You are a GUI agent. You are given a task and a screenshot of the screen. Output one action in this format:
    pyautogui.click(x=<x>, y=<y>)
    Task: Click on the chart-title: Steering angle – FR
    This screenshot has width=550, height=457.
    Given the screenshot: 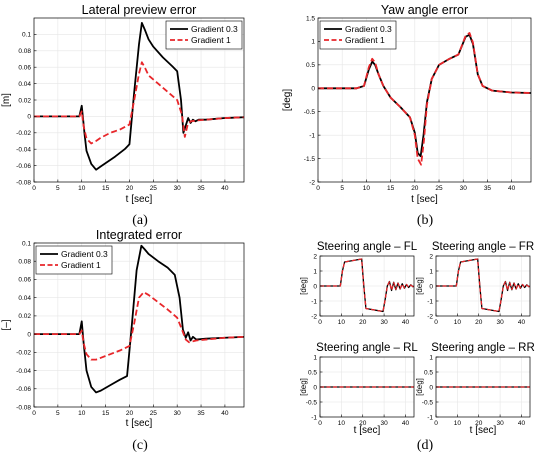 What is the action you would take?
    pyautogui.click(x=483, y=247)
    